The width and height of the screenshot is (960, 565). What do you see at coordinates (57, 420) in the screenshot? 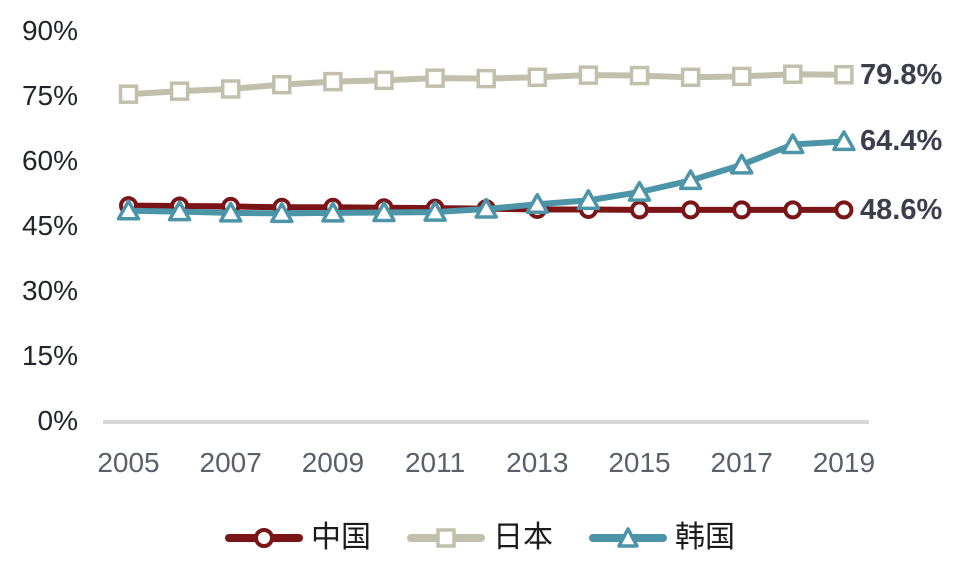
I see `y-axis-tick-label: 0%` at bounding box center [57, 420].